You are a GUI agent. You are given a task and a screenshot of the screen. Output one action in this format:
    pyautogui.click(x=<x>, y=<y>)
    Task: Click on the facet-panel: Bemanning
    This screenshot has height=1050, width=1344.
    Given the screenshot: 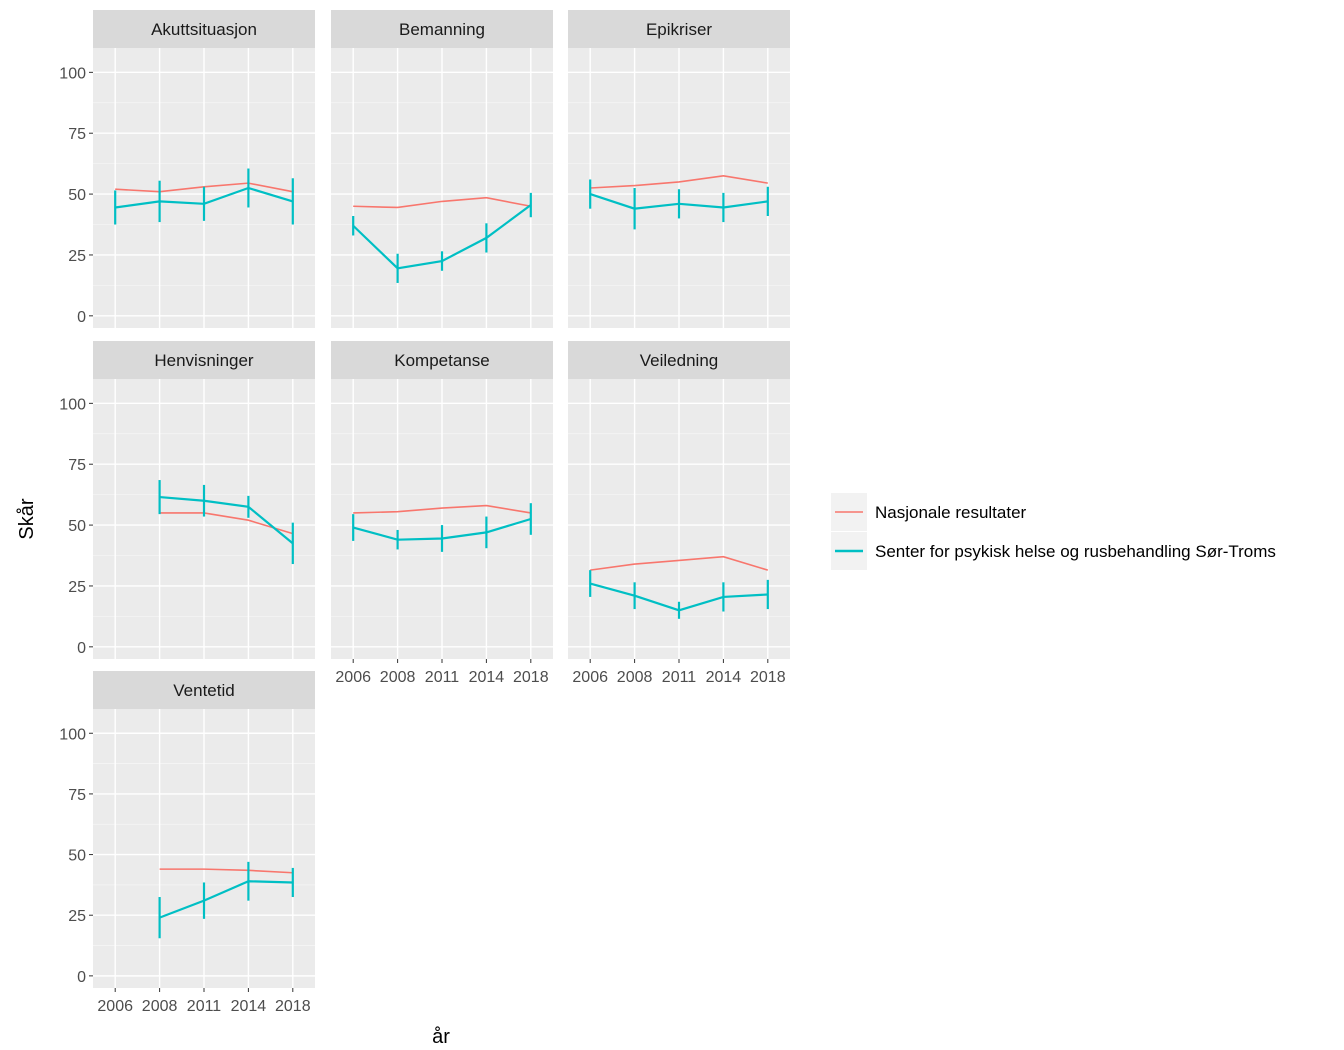 What is the action you would take?
    pyautogui.click(x=442, y=169)
    